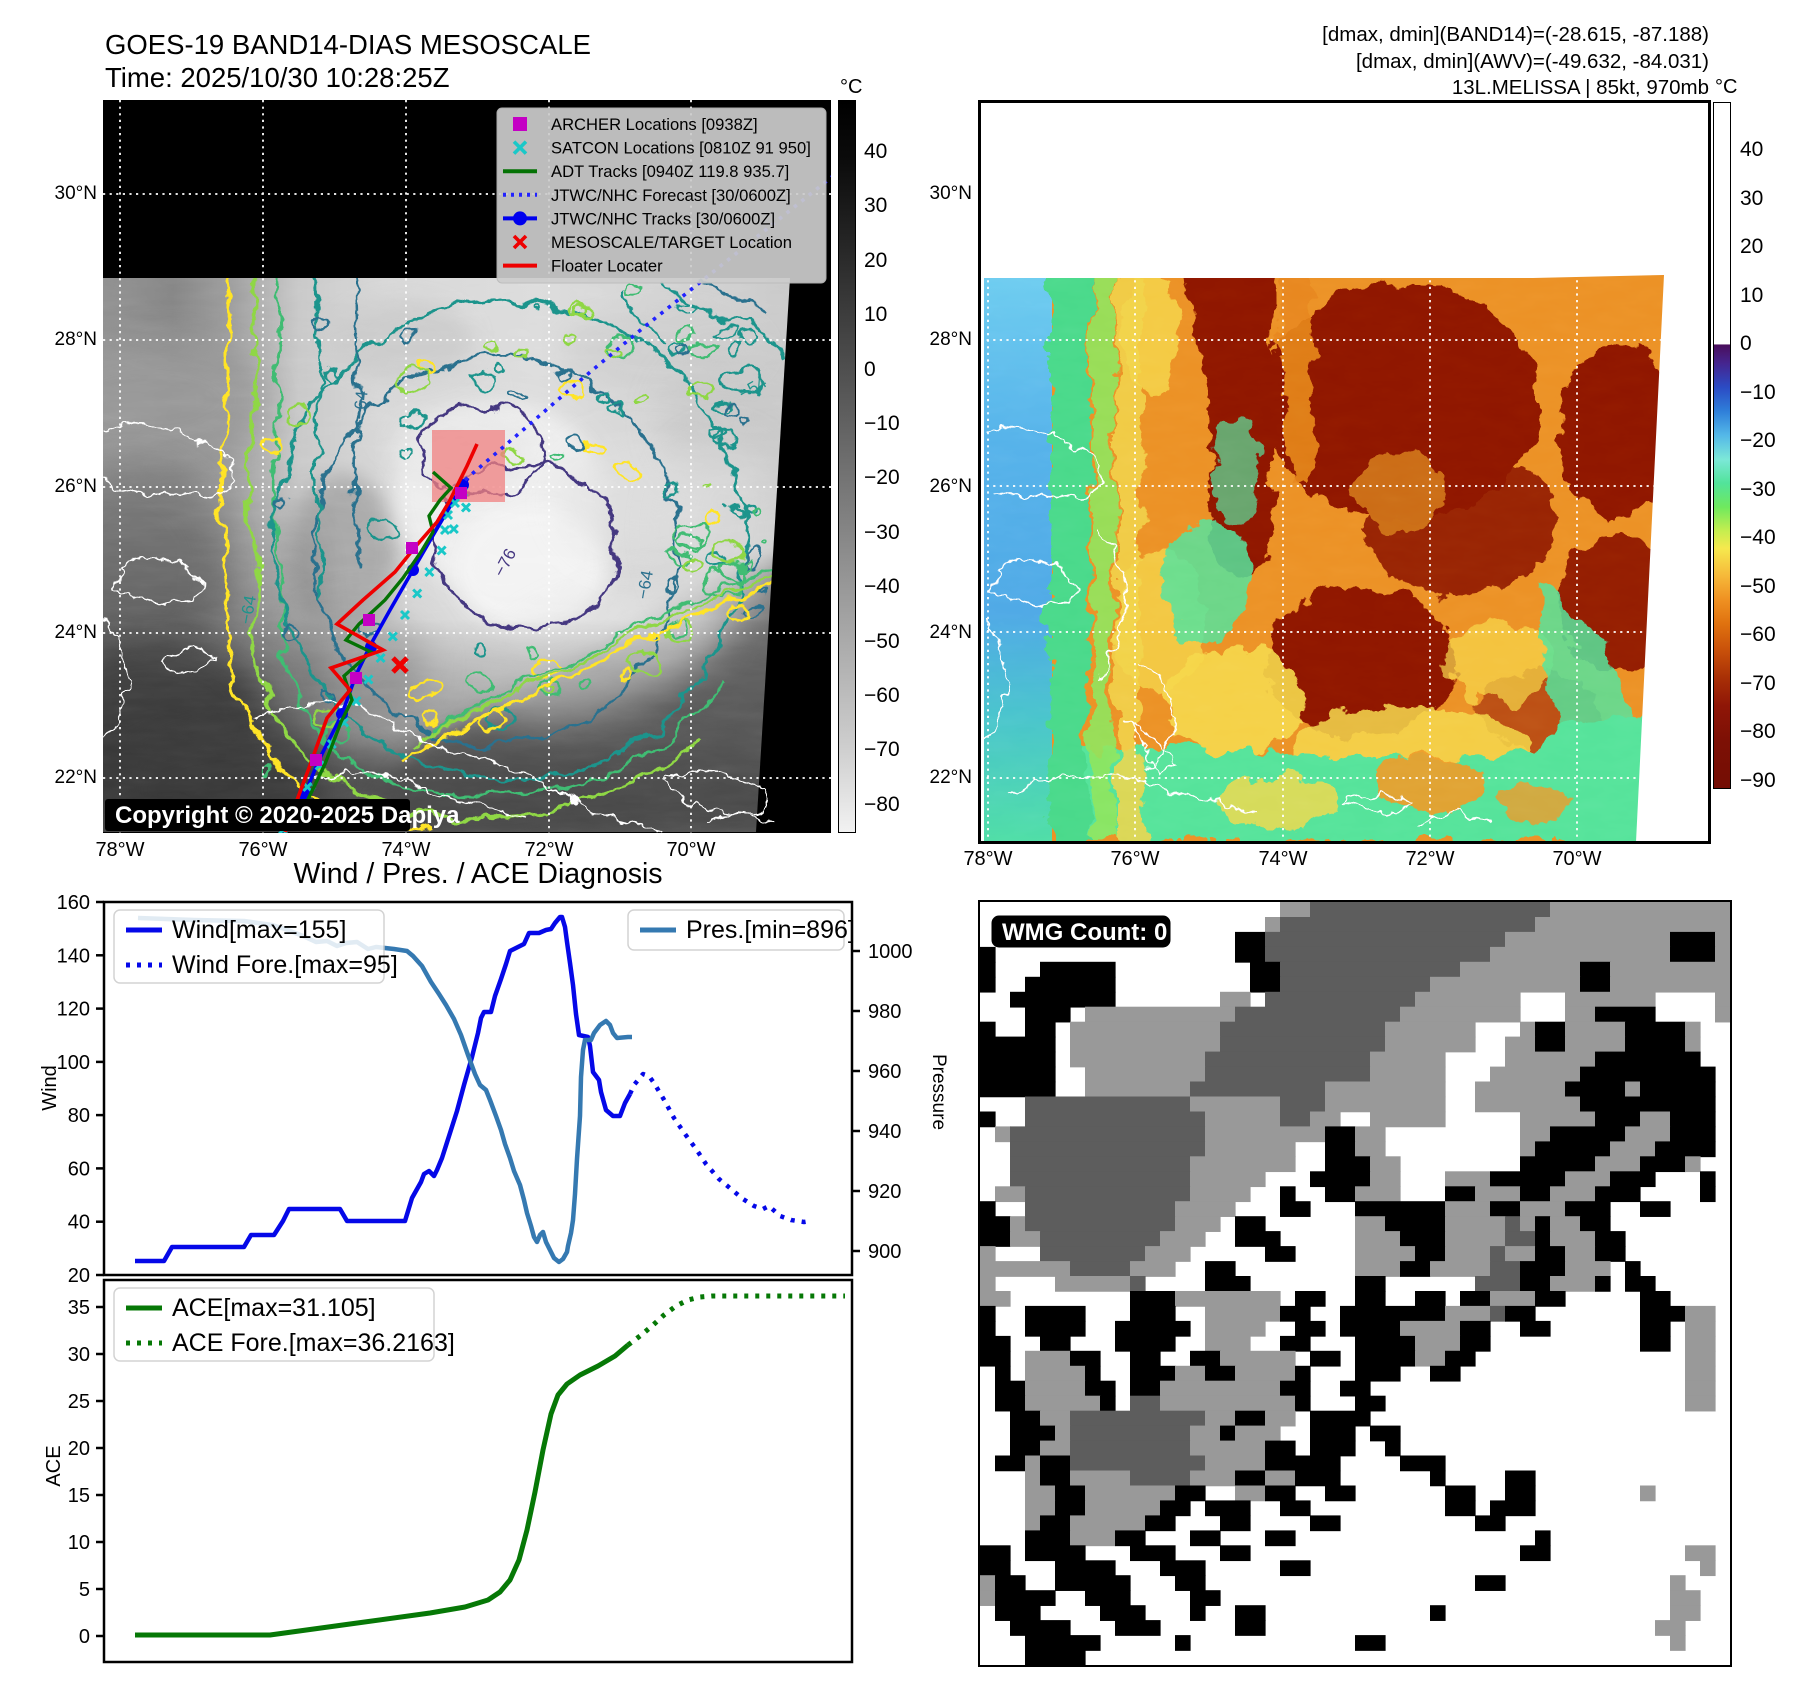 The width and height of the screenshot is (1797, 1690). What do you see at coordinates (259, 930) in the screenshot?
I see `svg-text: Wind[max=155]` at bounding box center [259, 930].